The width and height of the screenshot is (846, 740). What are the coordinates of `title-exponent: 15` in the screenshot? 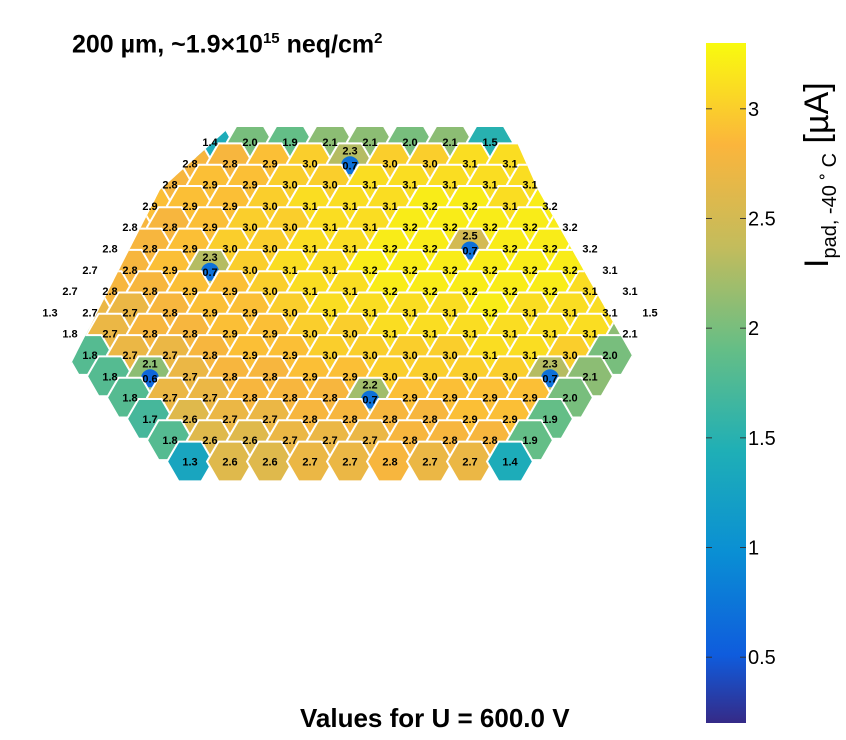 It's located at (271, 38).